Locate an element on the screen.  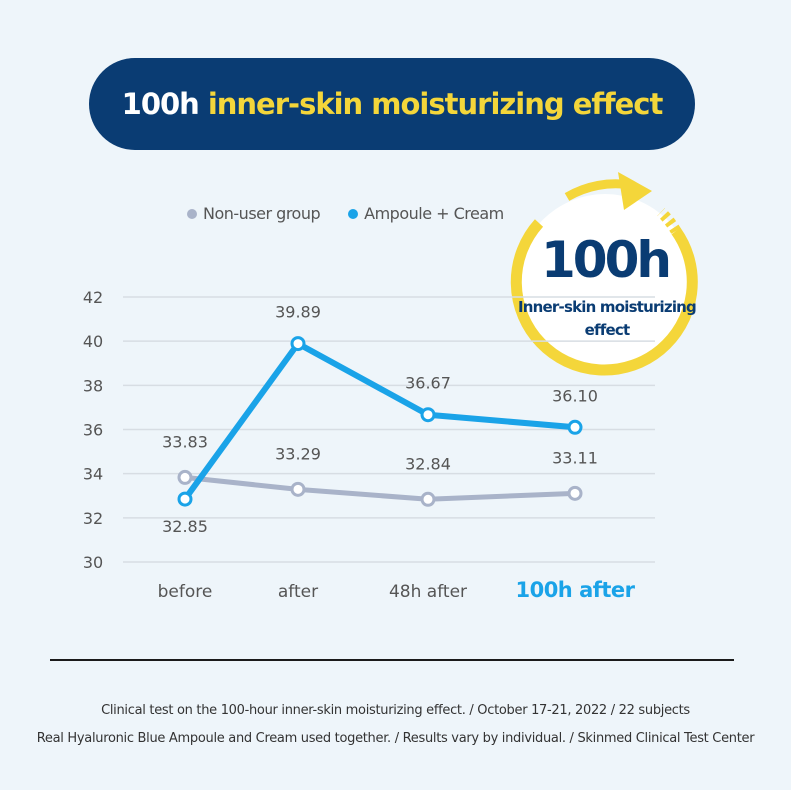
y-tick-label: 38 is located at coordinates (93, 385).